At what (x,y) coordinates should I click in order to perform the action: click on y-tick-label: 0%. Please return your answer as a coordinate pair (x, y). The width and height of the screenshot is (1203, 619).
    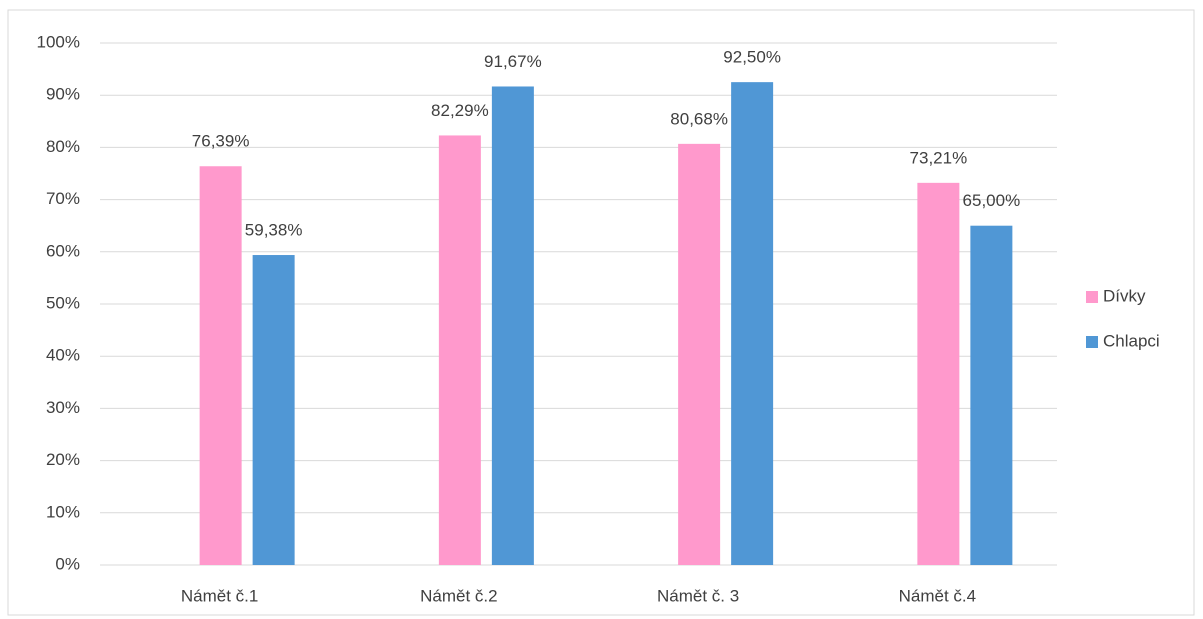
    Looking at the image, I should click on (67, 563).